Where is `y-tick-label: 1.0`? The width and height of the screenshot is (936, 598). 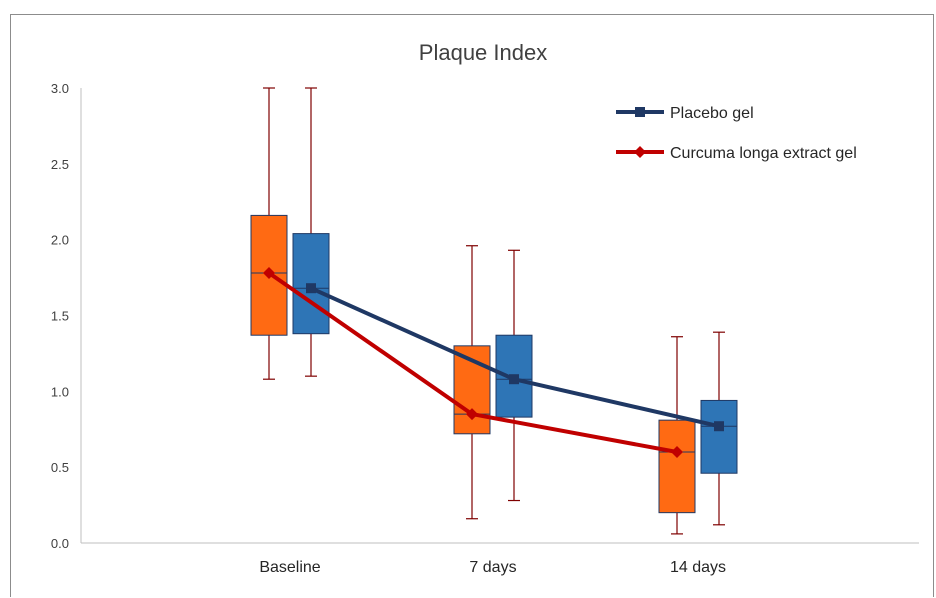 y-tick-label: 1.0 is located at coordinates (60, 391).